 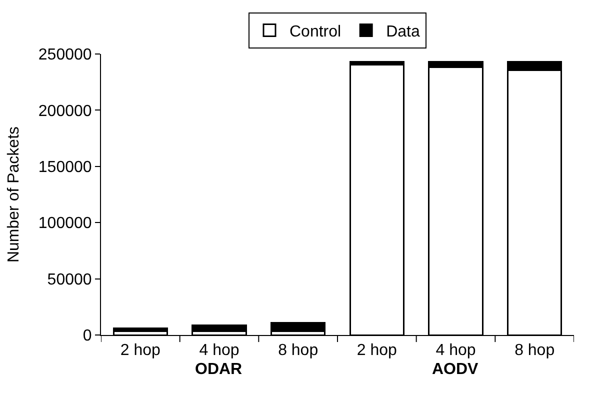 What do you see at coordinates (455, 369) in the screenshot?
I see `text: AODV` at bounding box center [455, 369].